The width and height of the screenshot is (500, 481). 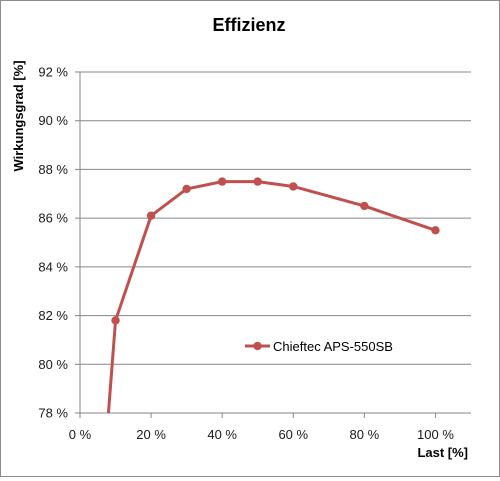 I want to click on x-tick-label: 60 %, so click(x=293, y=434).